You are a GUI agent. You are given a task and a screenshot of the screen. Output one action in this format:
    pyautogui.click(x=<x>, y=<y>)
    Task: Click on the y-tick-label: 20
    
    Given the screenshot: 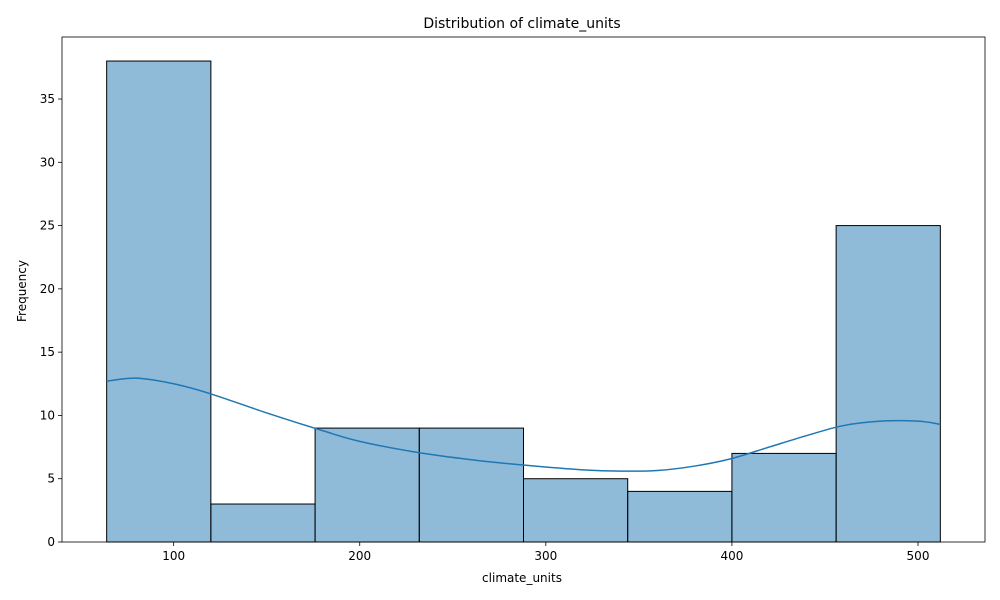 What is the action you would take?
    pyautogui.click(x=47, y=289)
    